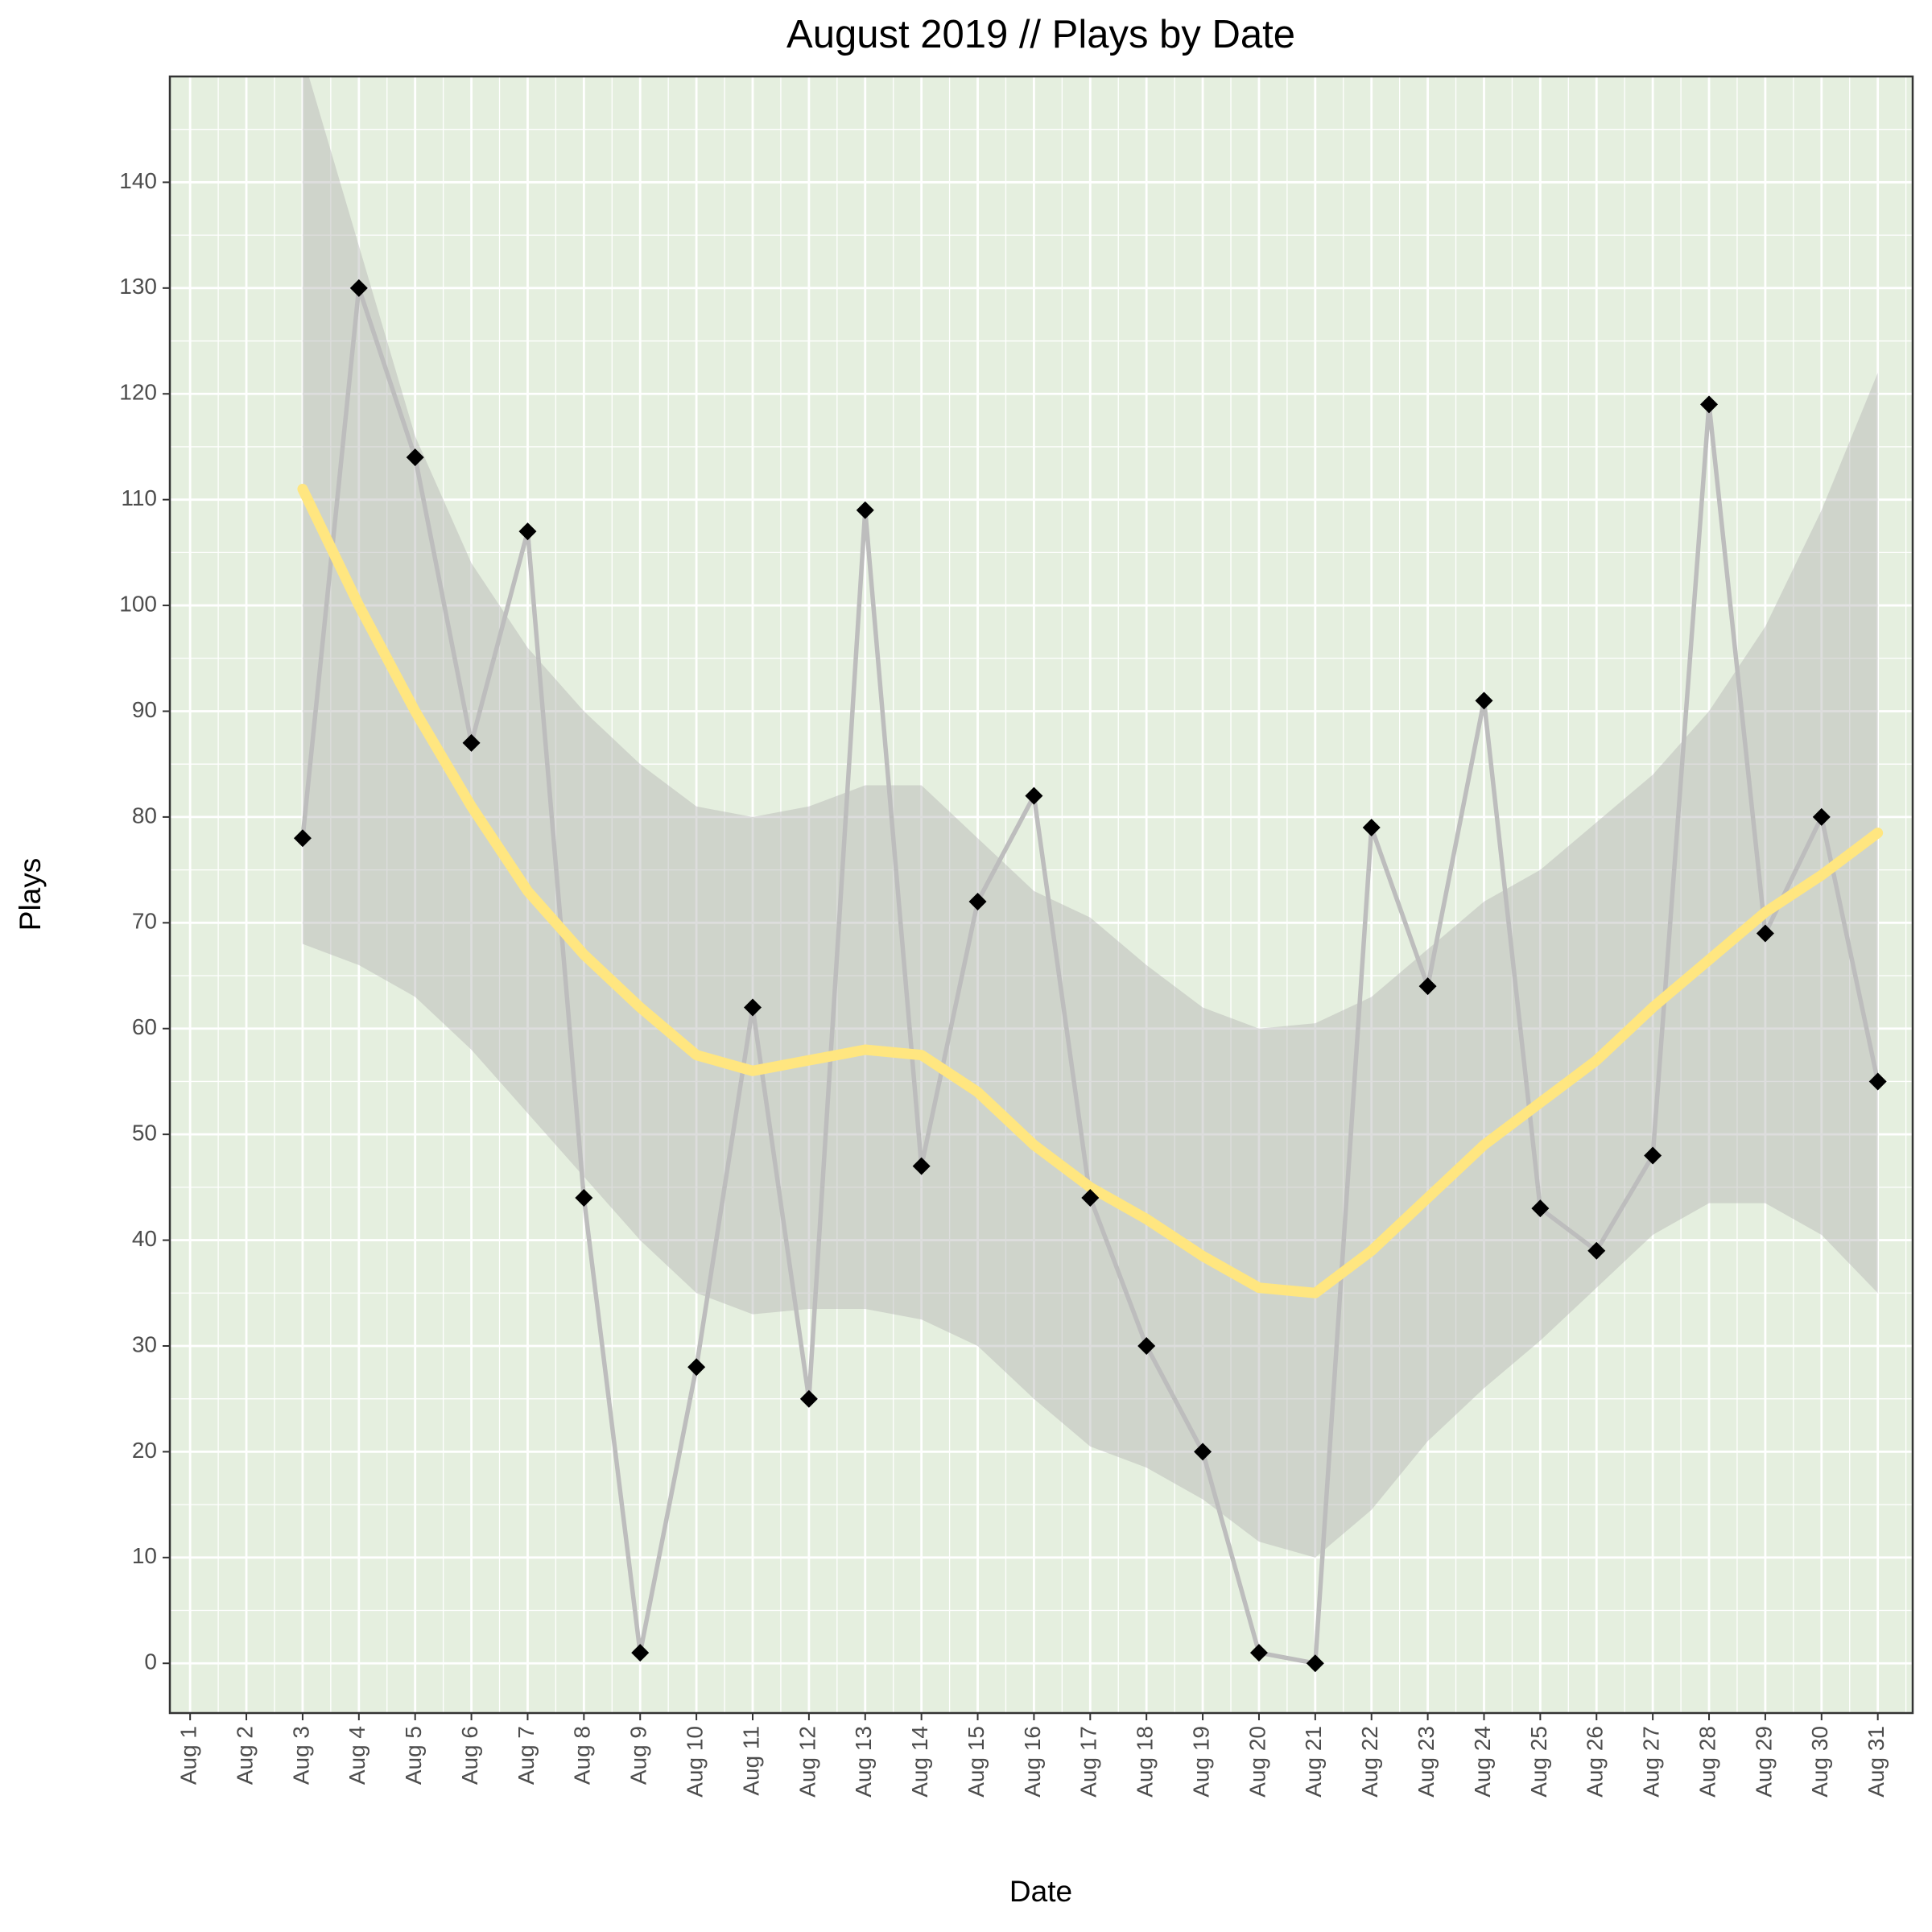 The image size is (1932, 1932). I want to click on y-tick-label: 0, so click(150, 1661).